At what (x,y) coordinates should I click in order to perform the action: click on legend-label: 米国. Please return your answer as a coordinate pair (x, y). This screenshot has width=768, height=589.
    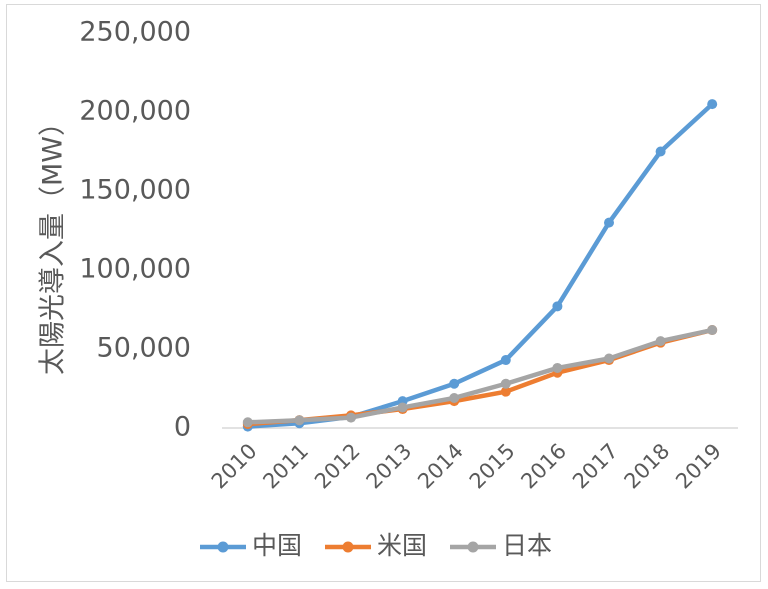
    Looking at the image, I should click on (402, 545).